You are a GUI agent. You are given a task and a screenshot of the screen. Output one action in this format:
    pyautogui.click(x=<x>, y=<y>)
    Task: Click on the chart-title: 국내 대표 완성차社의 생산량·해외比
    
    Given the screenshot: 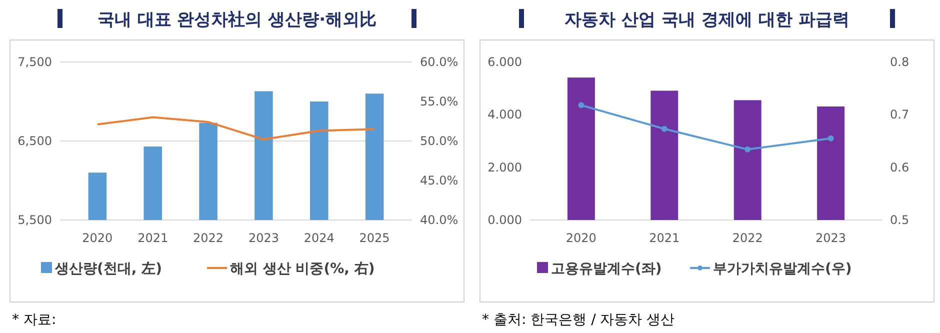 What is the action you would take?
    pyautogui.click(x=237, y=20)
    